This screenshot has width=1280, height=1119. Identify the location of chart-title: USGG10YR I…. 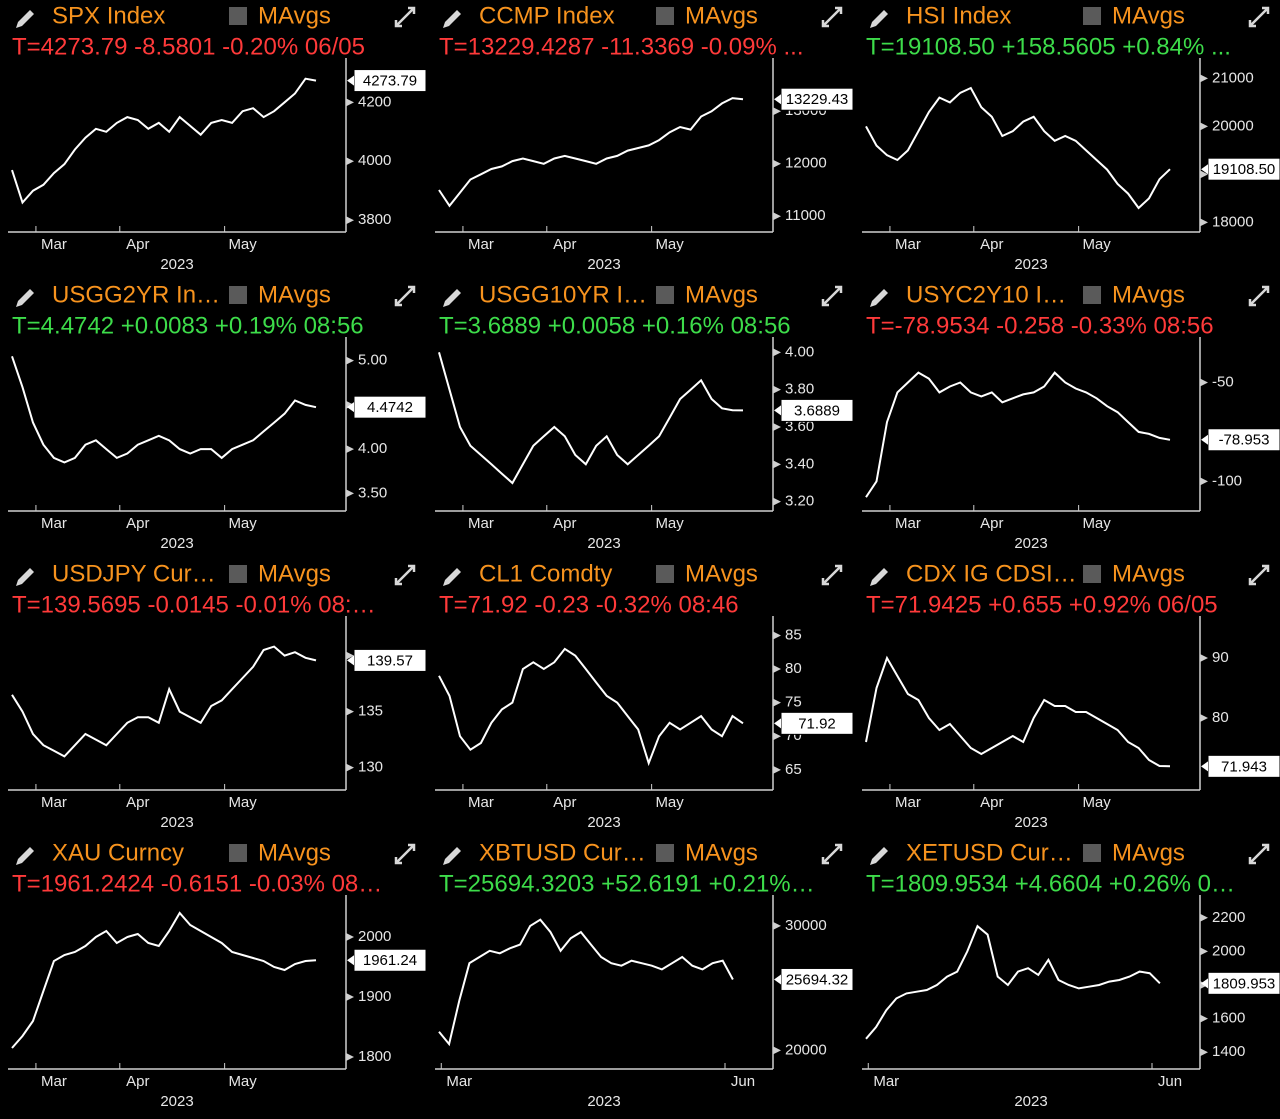
(563, 294).